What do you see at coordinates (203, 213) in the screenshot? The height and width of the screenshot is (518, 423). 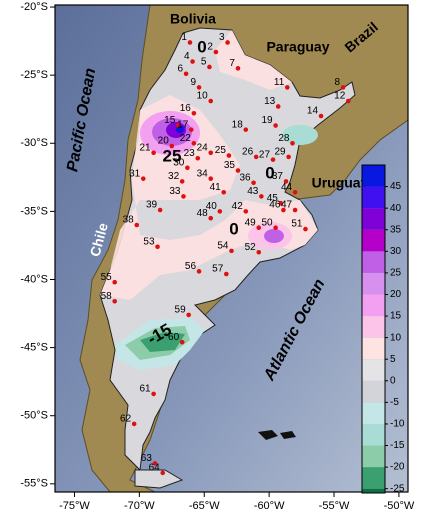 I see `station-label: 48` at bounding box center [203, 213].